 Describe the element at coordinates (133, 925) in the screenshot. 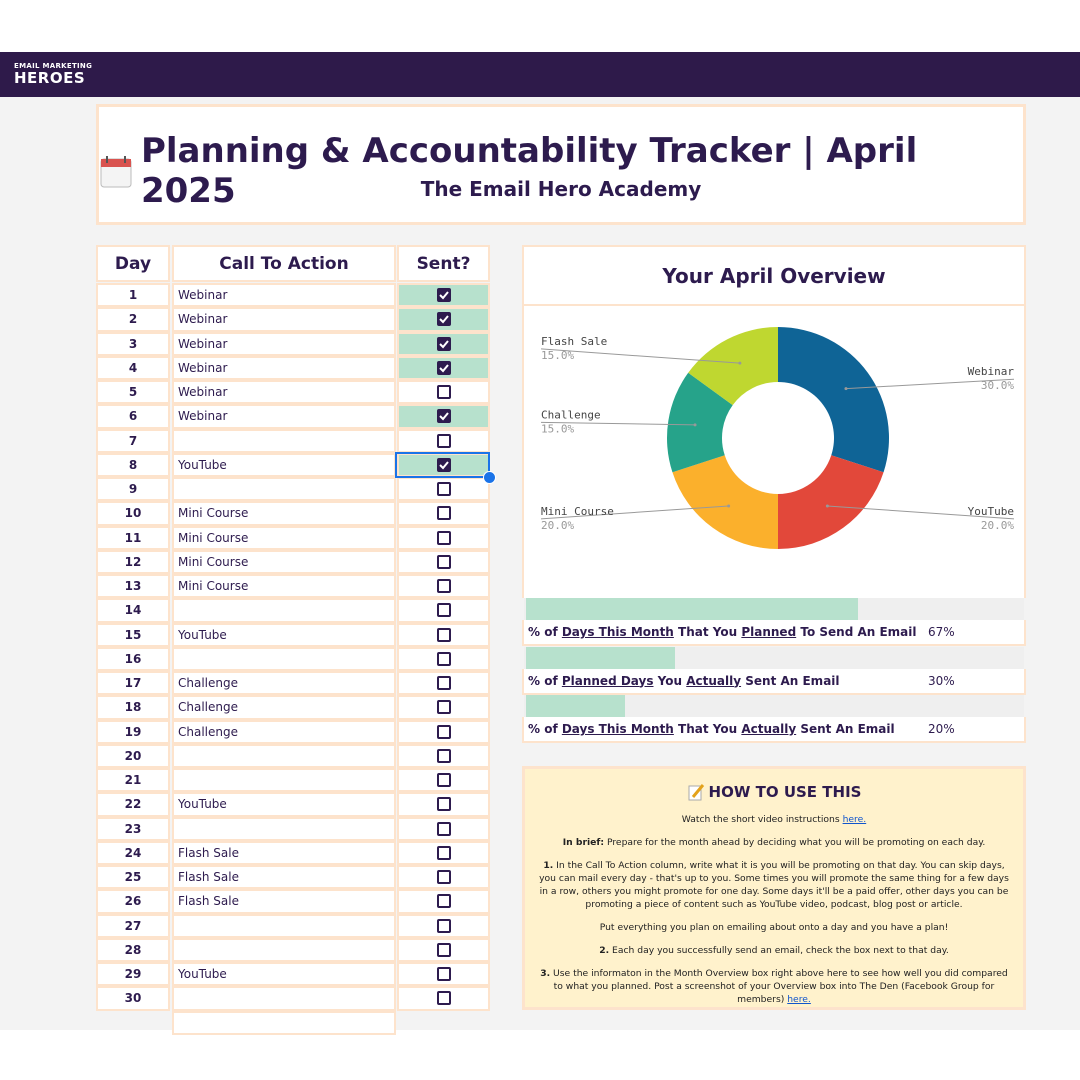

I see `day-cell: 27` at that location.